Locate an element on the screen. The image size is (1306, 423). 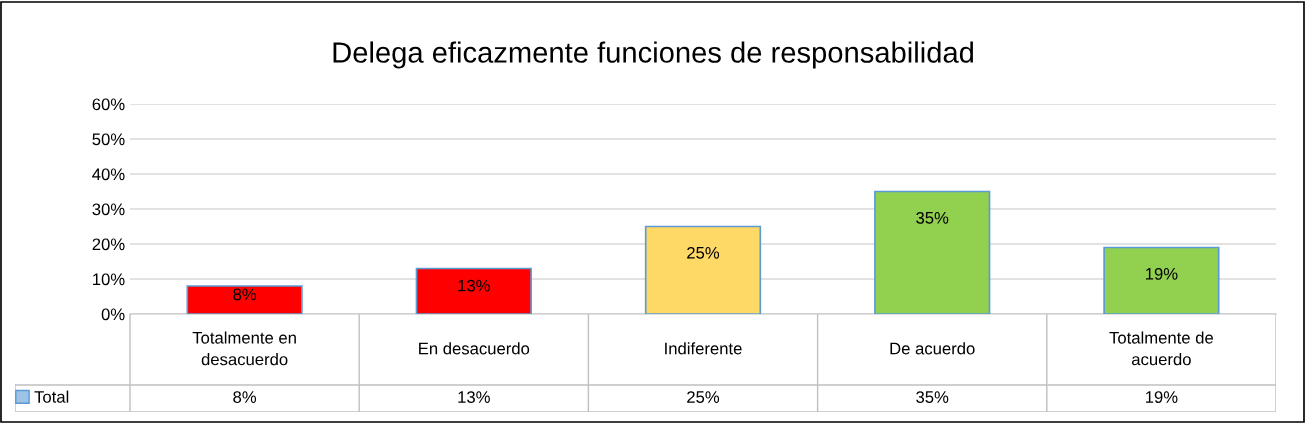
y-tick-label: 10% is located at coordinates (109, 279).